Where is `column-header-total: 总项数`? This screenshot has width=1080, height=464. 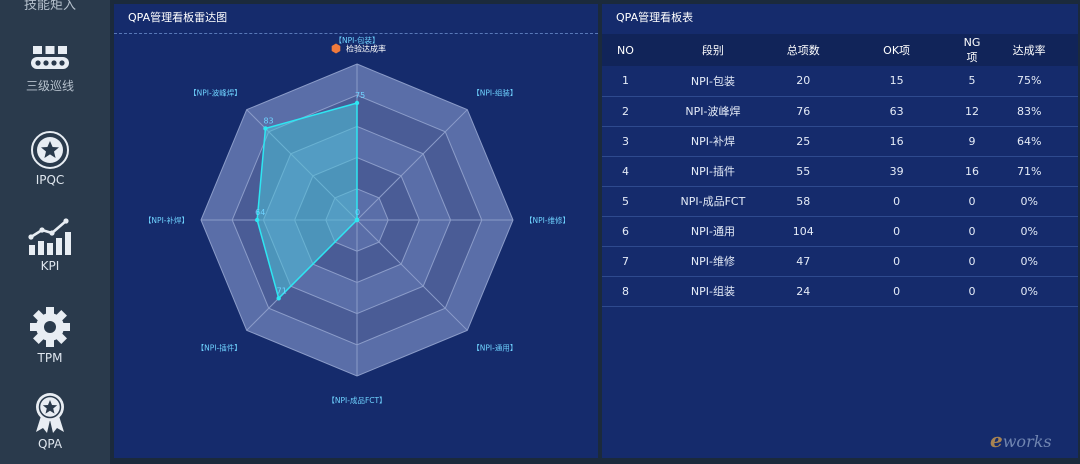 column-header-total: 总项数 is located at coordinates (803, 50).